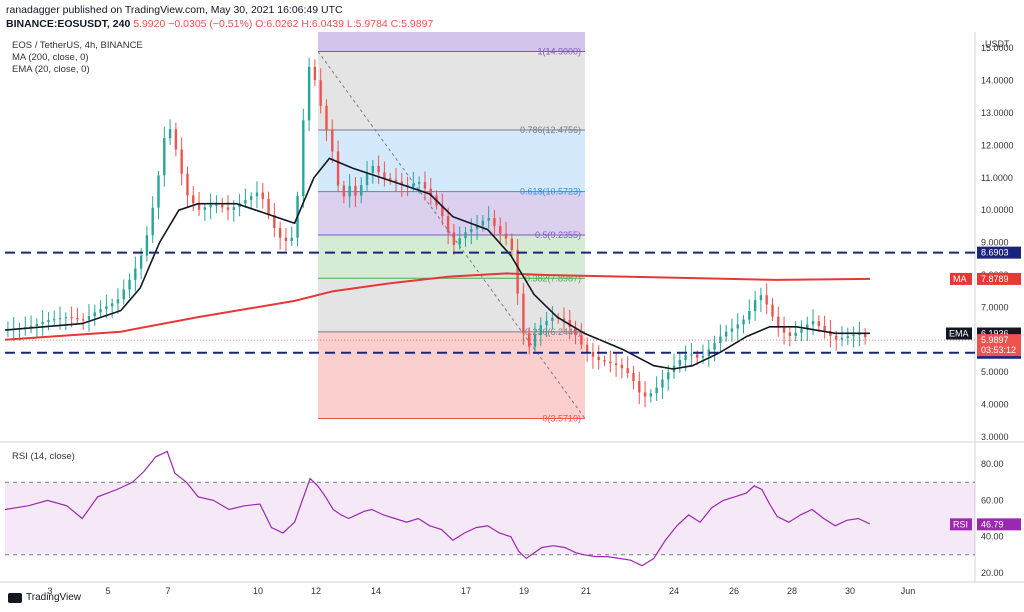 The image size is (1024, 612). I want to click on fib-level-label: 0.786(12.4756), so click(550, 130).